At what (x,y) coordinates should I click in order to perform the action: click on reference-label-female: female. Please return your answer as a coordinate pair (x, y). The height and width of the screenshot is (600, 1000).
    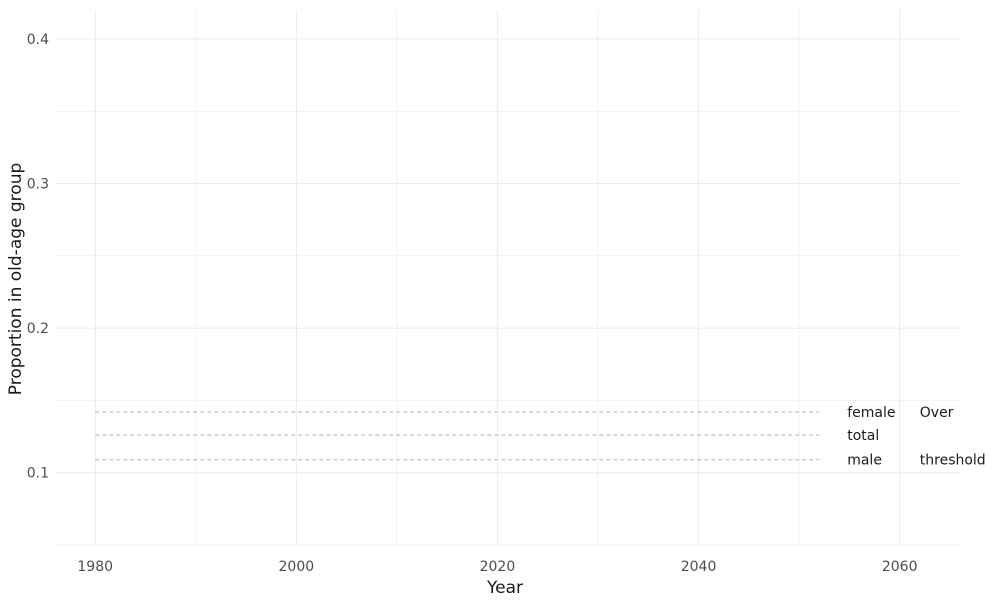
    Looking at the image, I should click on (871, 413).